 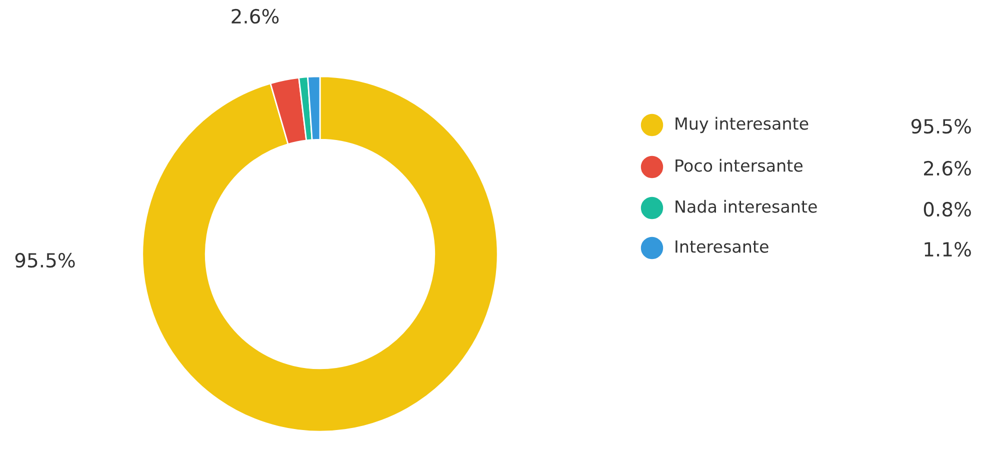 What do you see at coordinates (255, 16) in the screenshot?
I see `data-label: 2.6%` at bounding box center [255, 16].